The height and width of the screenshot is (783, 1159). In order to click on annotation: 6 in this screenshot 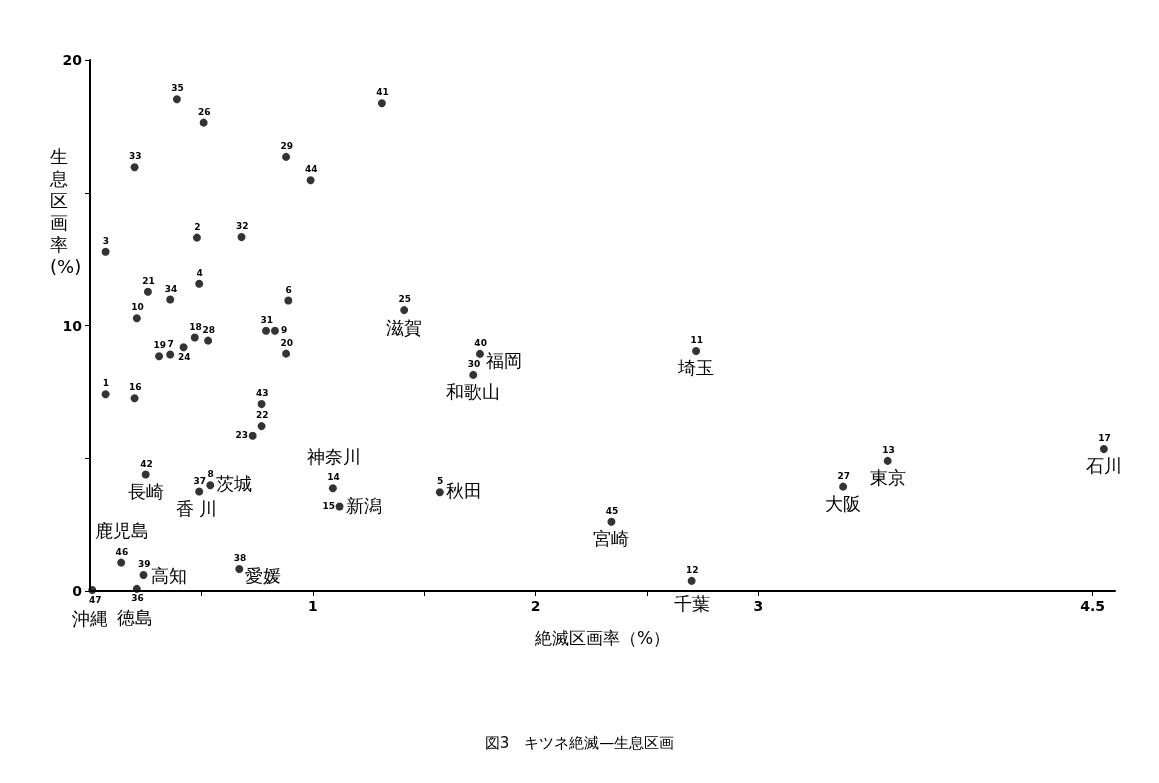, I will do `click(288, 289)`.